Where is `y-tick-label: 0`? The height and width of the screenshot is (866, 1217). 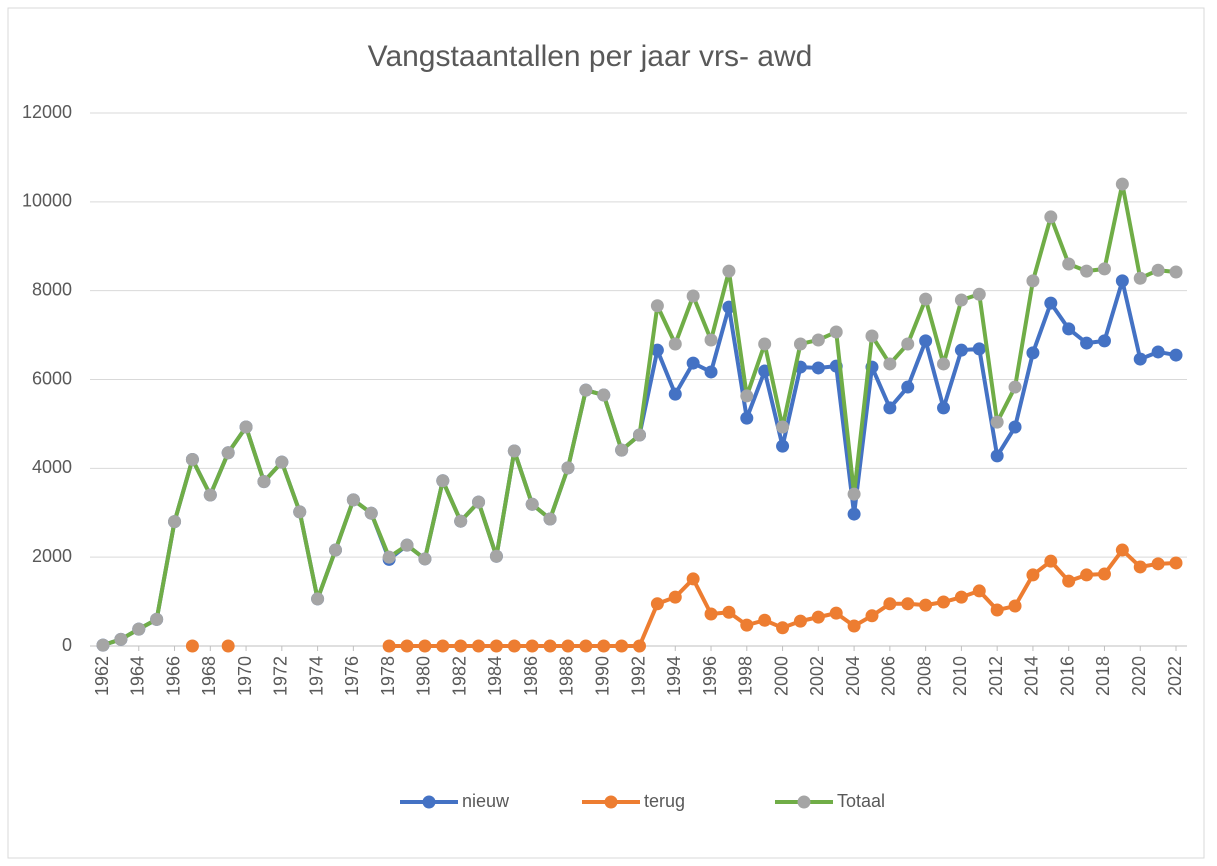 y-tick-label: 0 is located at coordinates (67, 645).